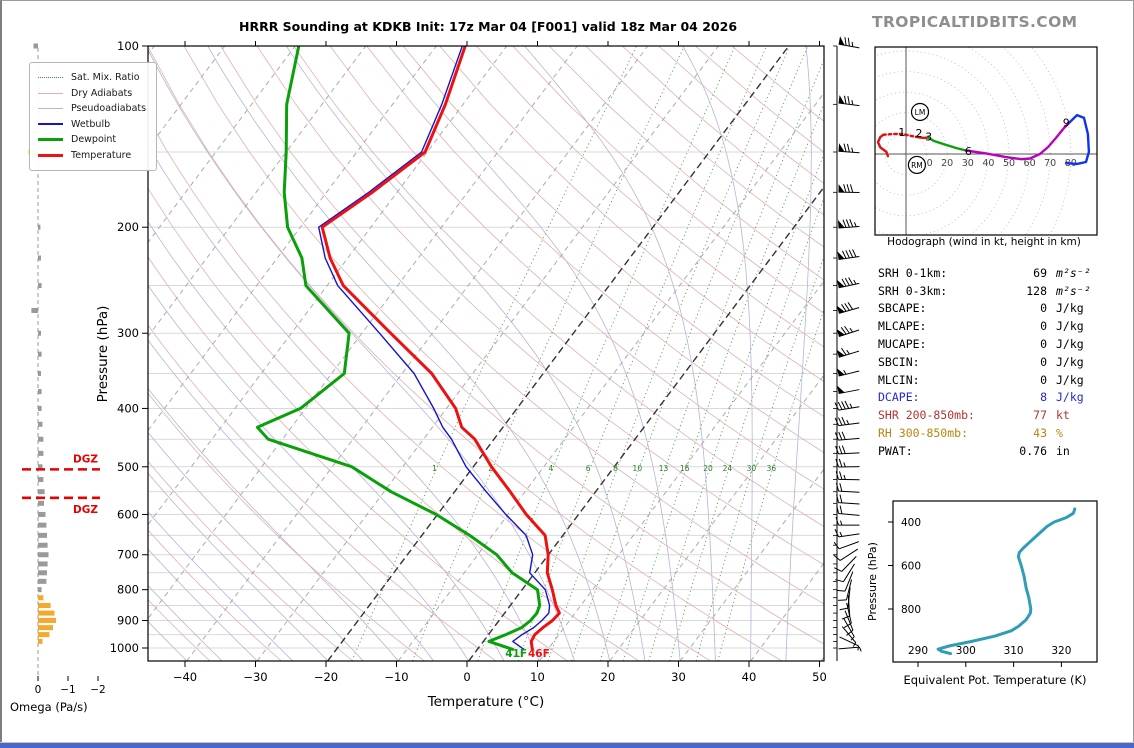  I want to click on svg-text: −2, so click(97, 690).